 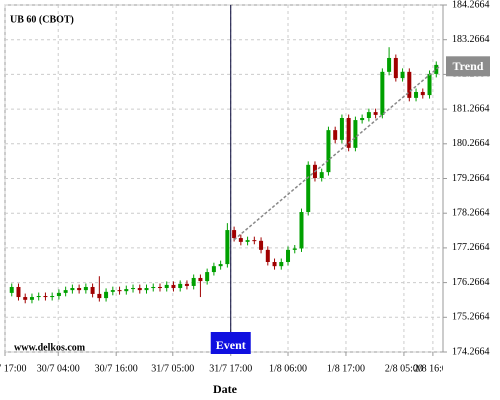 What do you see at coordinates (471, 351) in the screenshot?
I see `y-tick-label: 174.2664` at bounding box center [471, 351].